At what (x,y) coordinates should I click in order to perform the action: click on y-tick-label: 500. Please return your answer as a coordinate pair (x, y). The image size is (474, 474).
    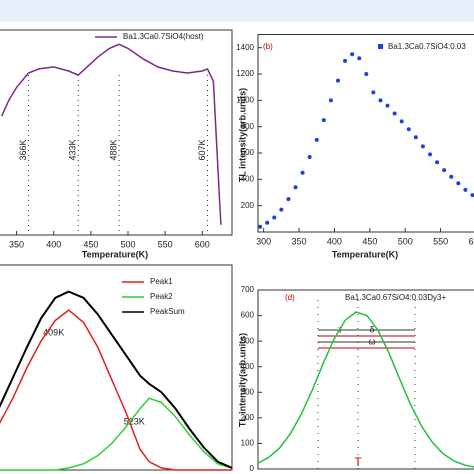
    Looking at the image, I should click on (248, 340).